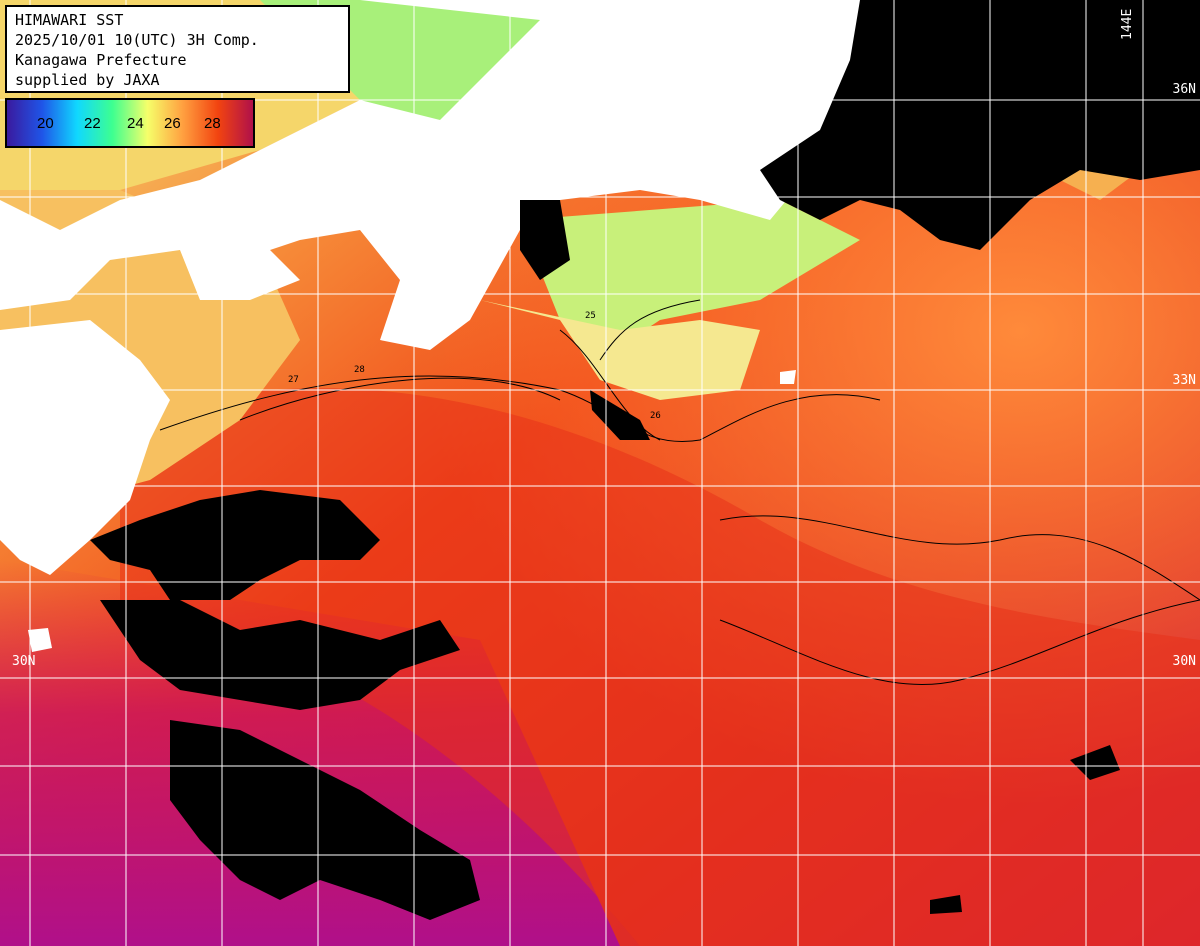  Describe the element at coordinates (1184, 380) in the screenshot. I see `lat-label-33n: 33N` at that location.